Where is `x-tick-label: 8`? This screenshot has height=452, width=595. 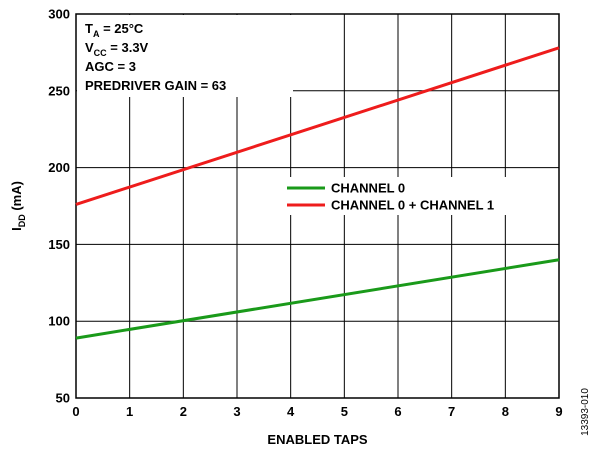
x-tick-label: 8 is located at coordinates (505, 411).